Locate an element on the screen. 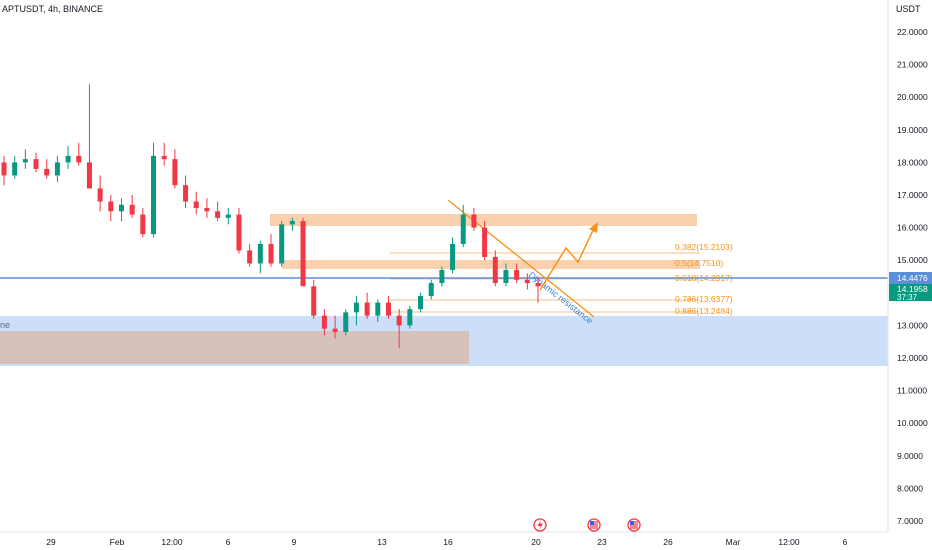 The width and height of the screenshot is (932, 550). time-axis: 29 Feb 12:00 6 9 13 16 20 23 26 Mar 12:00 6 is located at coordinates (446, 542).